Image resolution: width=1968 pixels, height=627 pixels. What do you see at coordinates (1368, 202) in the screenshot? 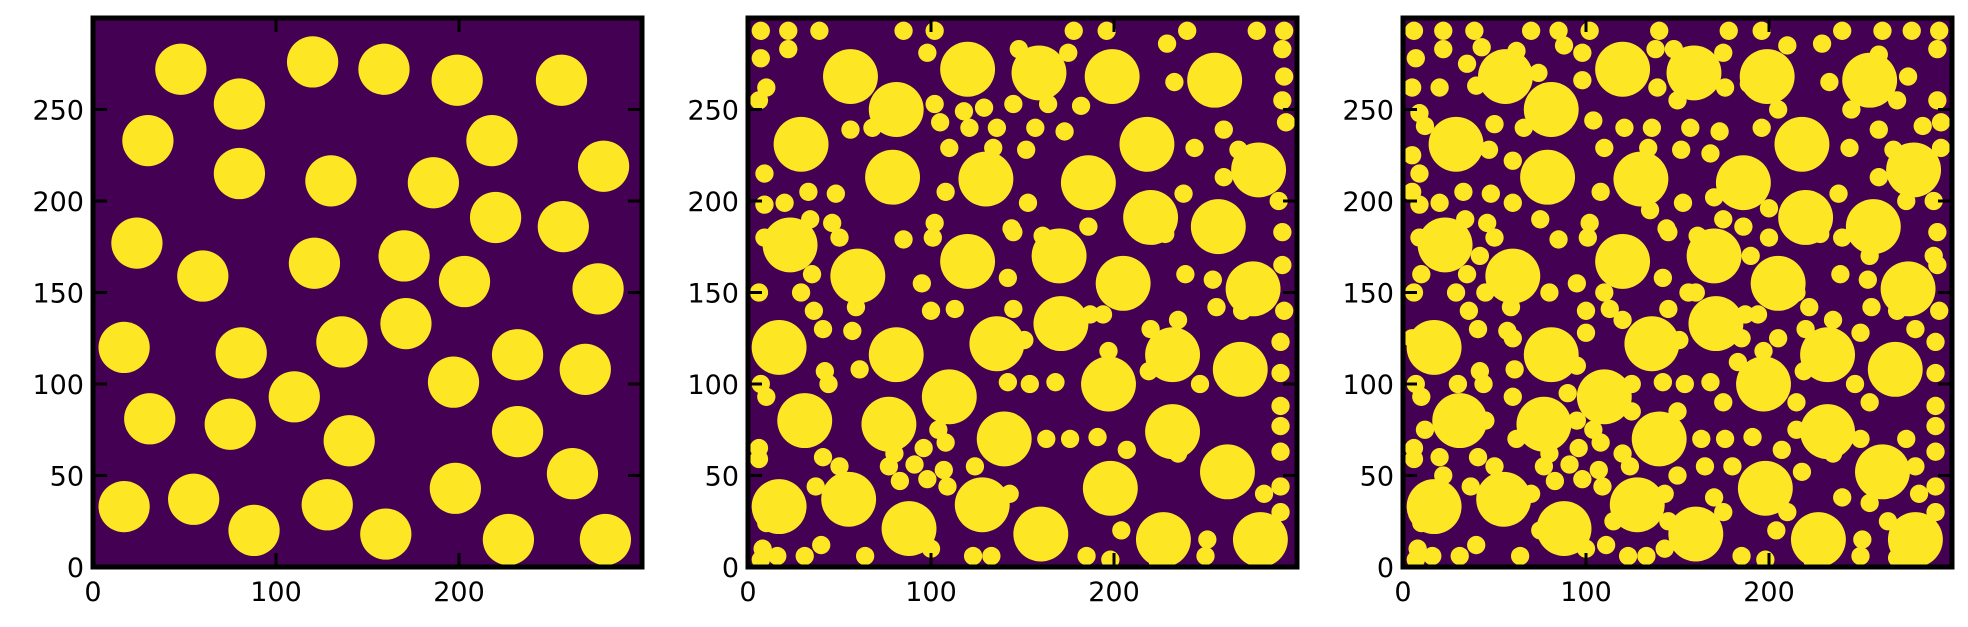
I see `y-tick-label: 200` at bounding box center [1368, 202].